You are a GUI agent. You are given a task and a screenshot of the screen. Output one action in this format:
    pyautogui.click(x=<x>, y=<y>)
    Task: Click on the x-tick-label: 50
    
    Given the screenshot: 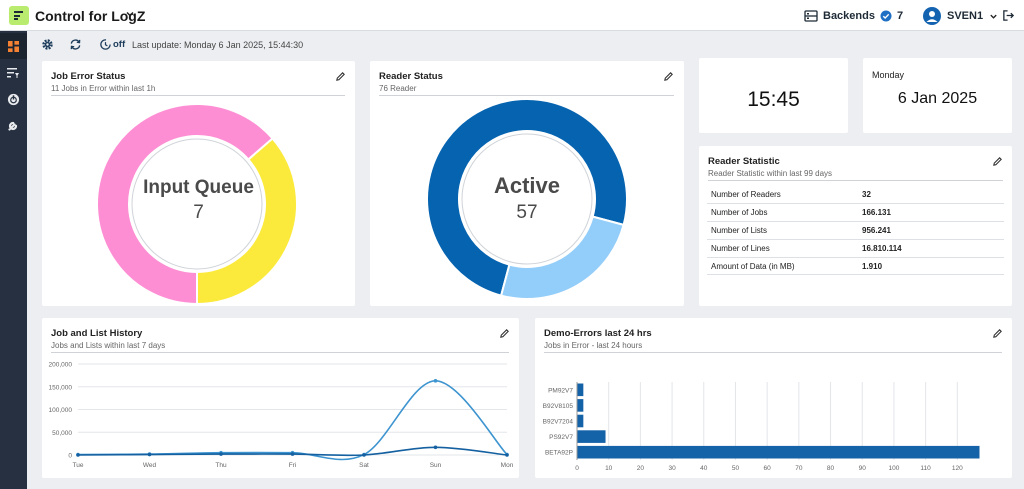 What is the action you would take?
    pyautogui.click(x=736, y=468)
    